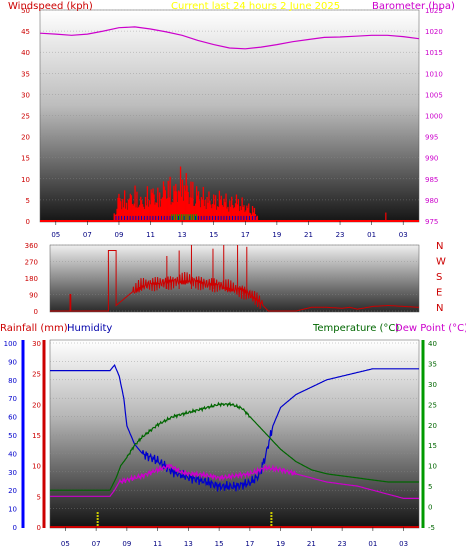 The image size is (466, 555). I want to click on rainfall-tick-label: 30, so click(36, 344).